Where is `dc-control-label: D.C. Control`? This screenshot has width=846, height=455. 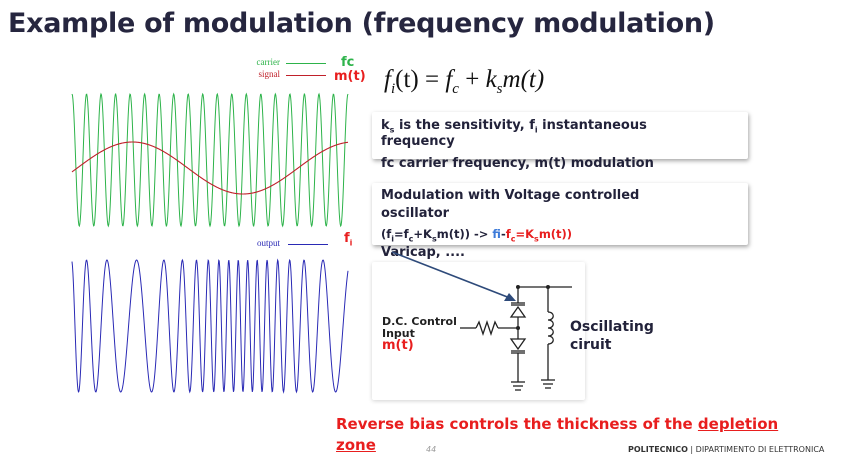 dc-control-label: D.C. Control is located at coordinates (419, 321).